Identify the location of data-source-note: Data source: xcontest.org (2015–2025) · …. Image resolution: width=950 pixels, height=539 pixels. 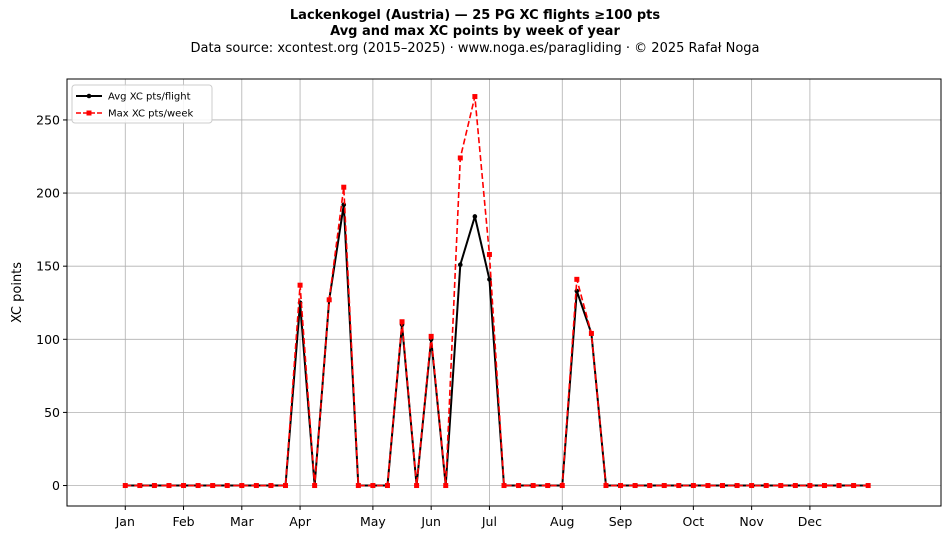
(475, 48).